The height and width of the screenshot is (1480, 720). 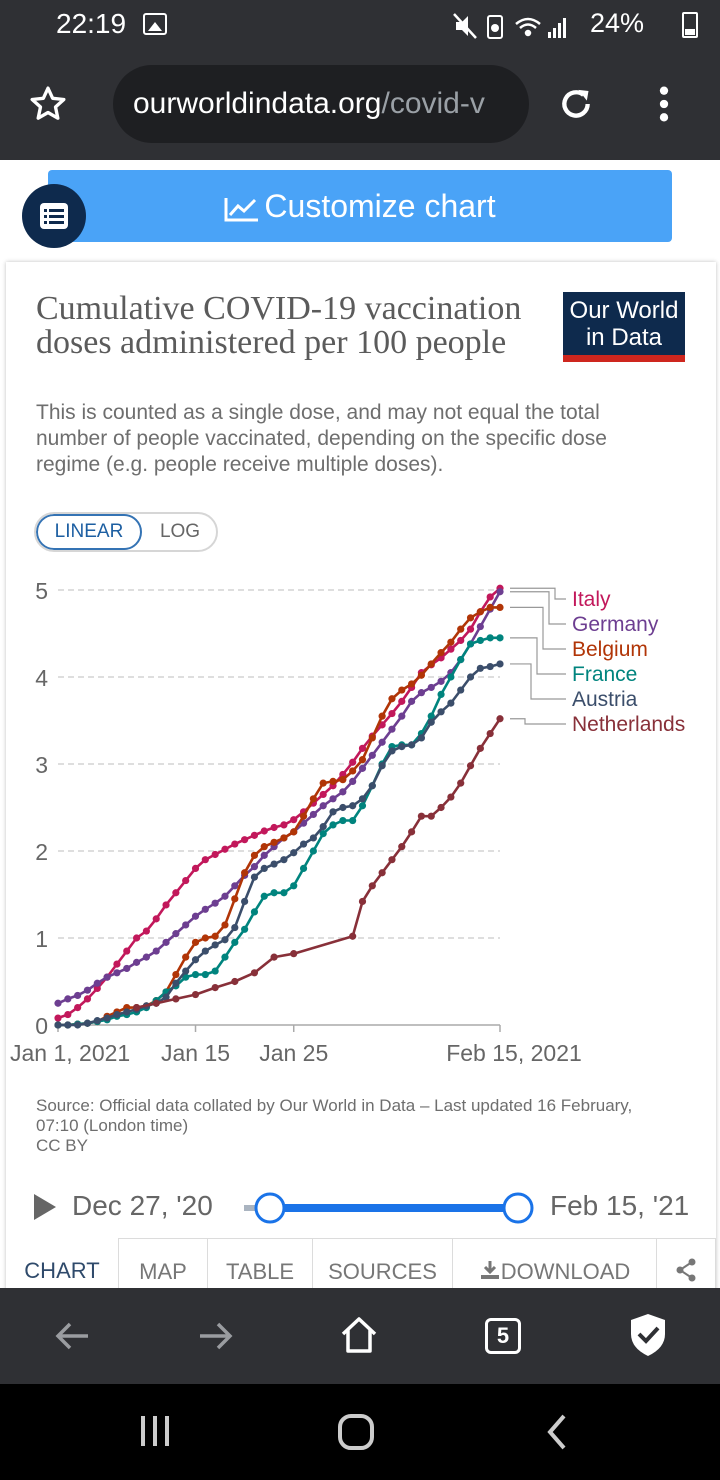 I want to click on home-icon, so click(x=359, y=1335).